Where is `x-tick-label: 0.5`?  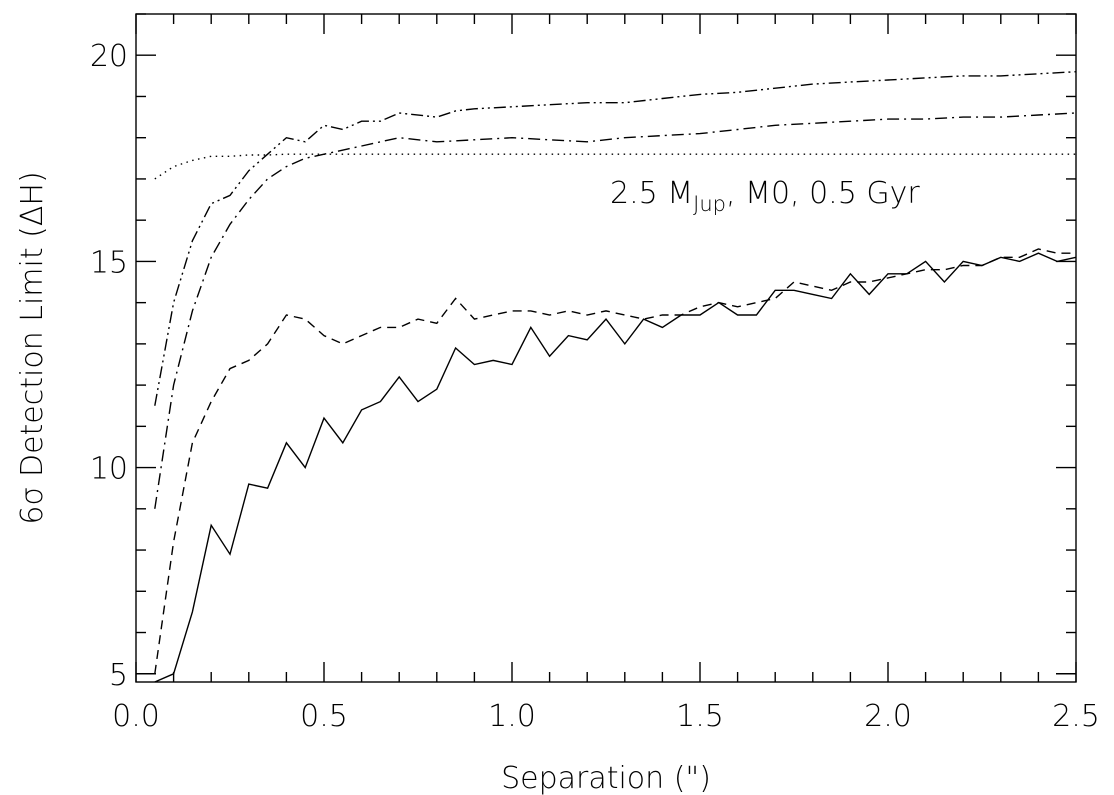 x-tick-label: 0.5 is located at coordinates (324, 716).